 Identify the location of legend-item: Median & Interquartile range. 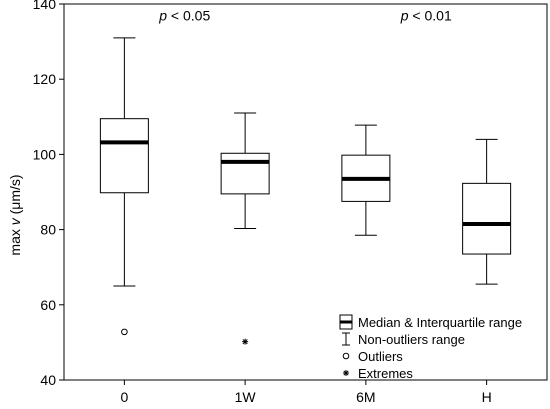
(430, 322).